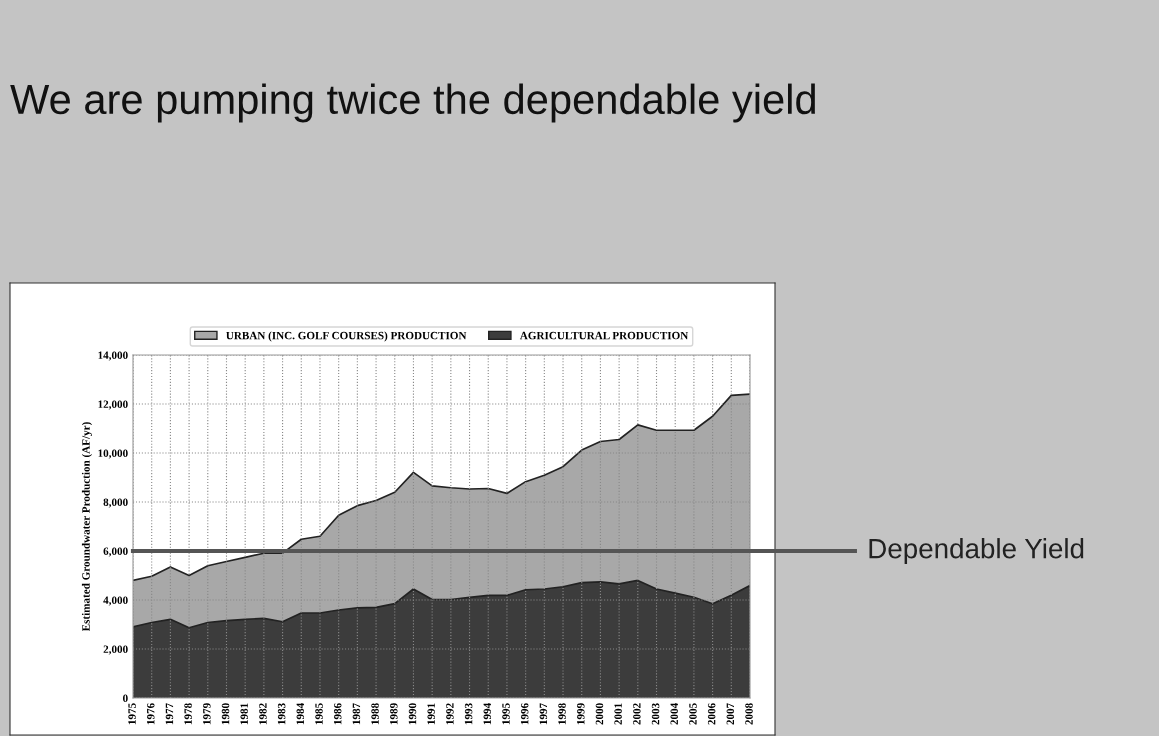 This screenshot has width=1159, height=736. I want to click on x-tick-label: 1996, so click(524, 714).